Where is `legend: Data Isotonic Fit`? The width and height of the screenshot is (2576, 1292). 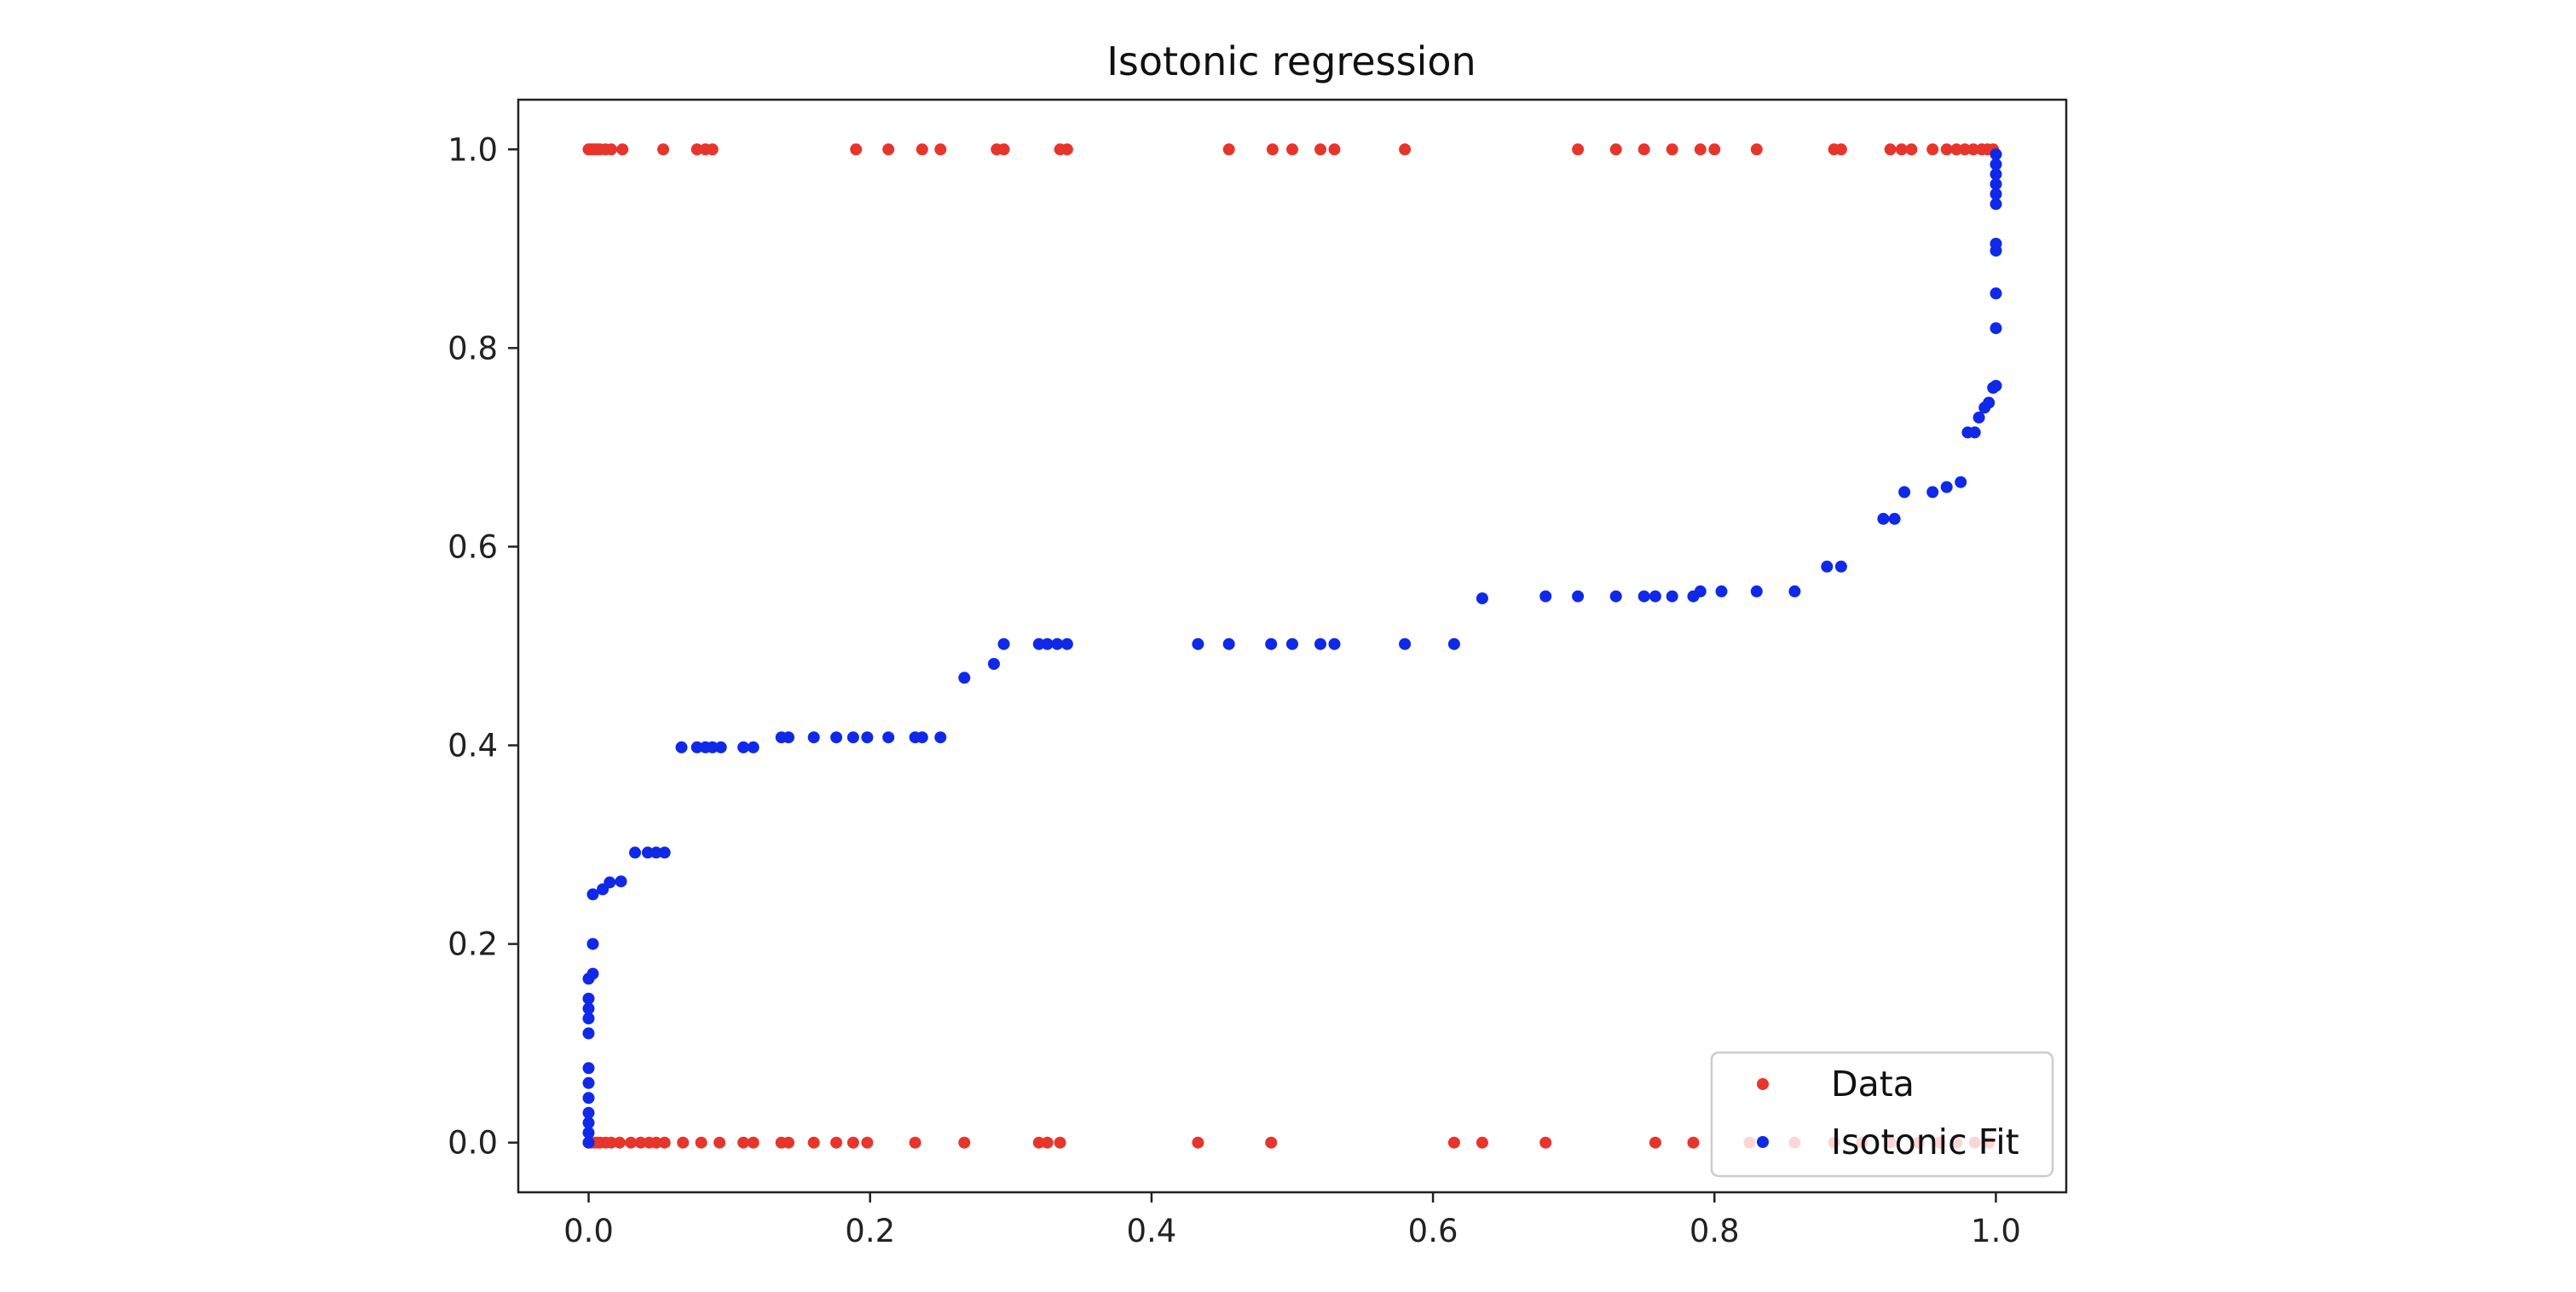
legend: Data Isotonic Fit is located at coordinates (1882, 1114).